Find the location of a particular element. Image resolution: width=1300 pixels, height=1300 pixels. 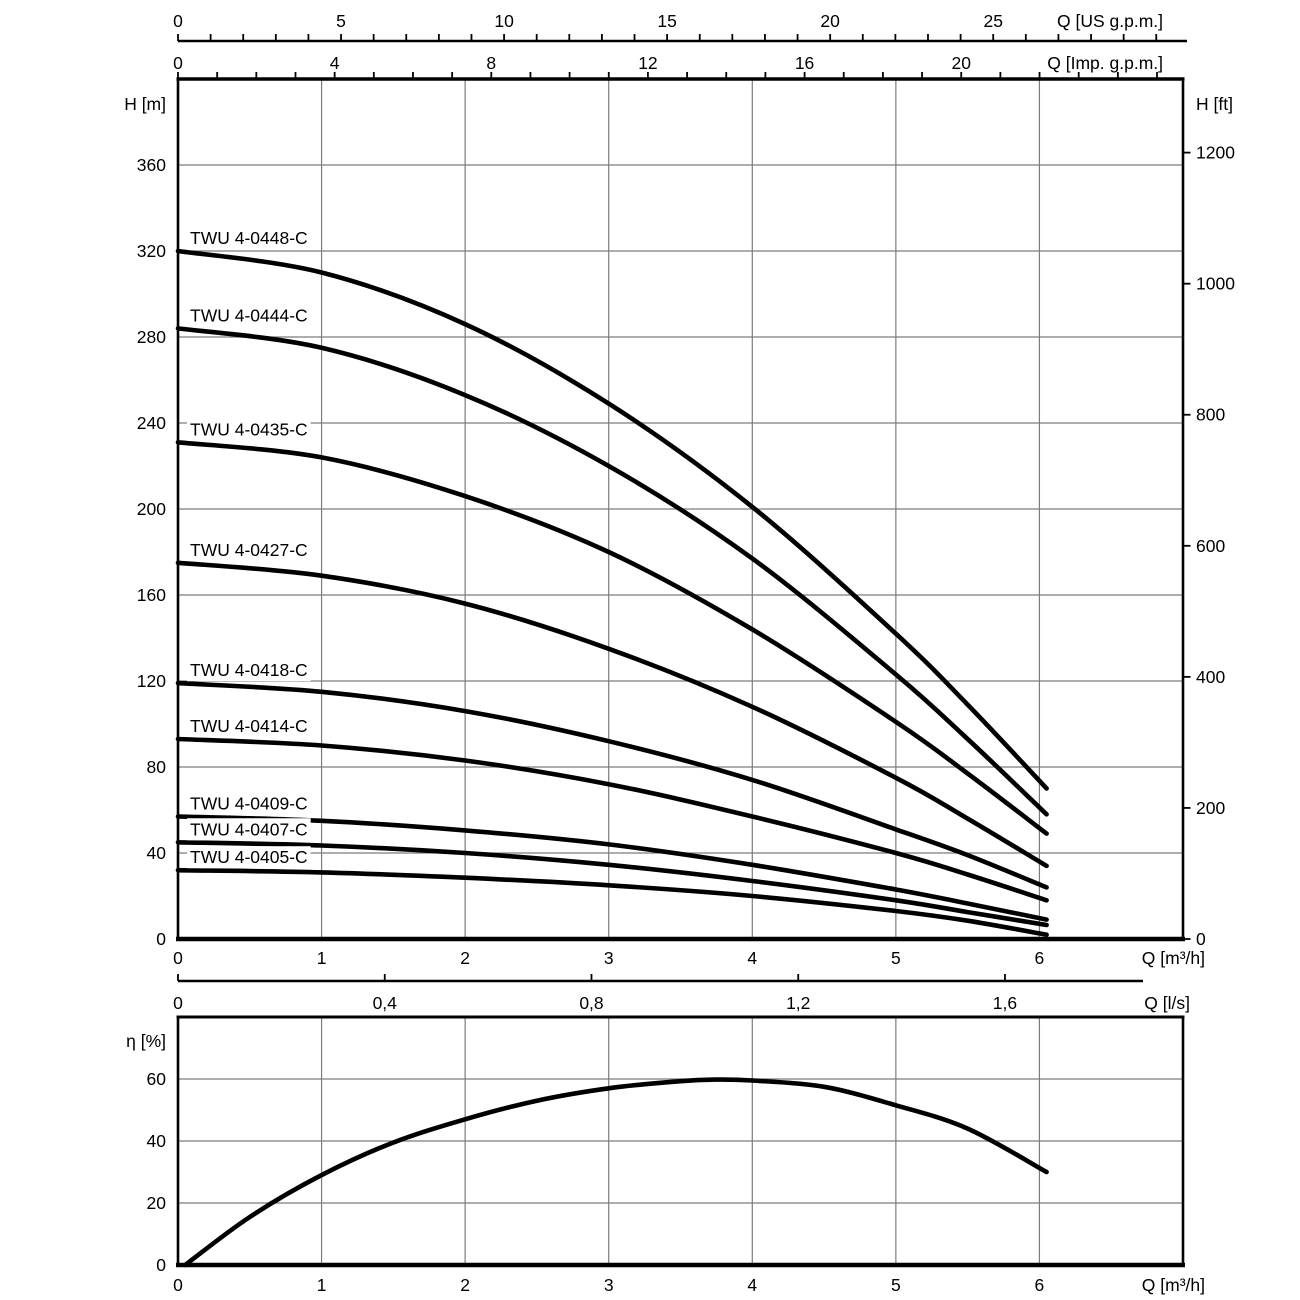

m3h-axis-main: 0 1 2 3 4 5 6 Q [m³/h] is located at coordinates (689, 958).